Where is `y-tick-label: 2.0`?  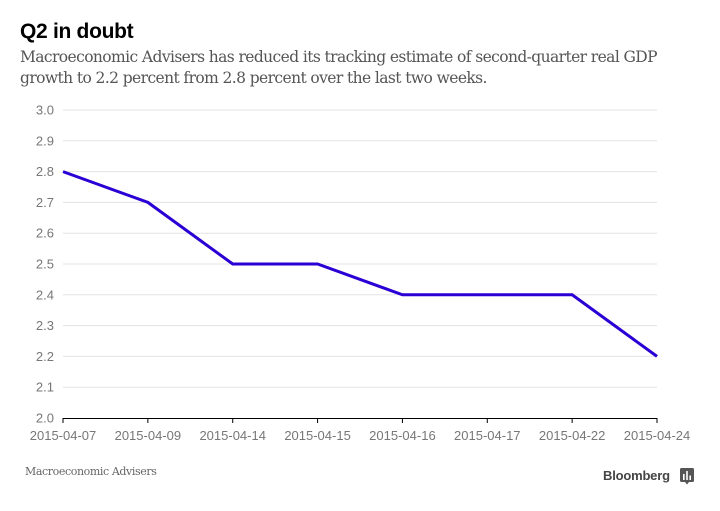 y-tick-label: 2.0 is located at coordinates (45, 418).